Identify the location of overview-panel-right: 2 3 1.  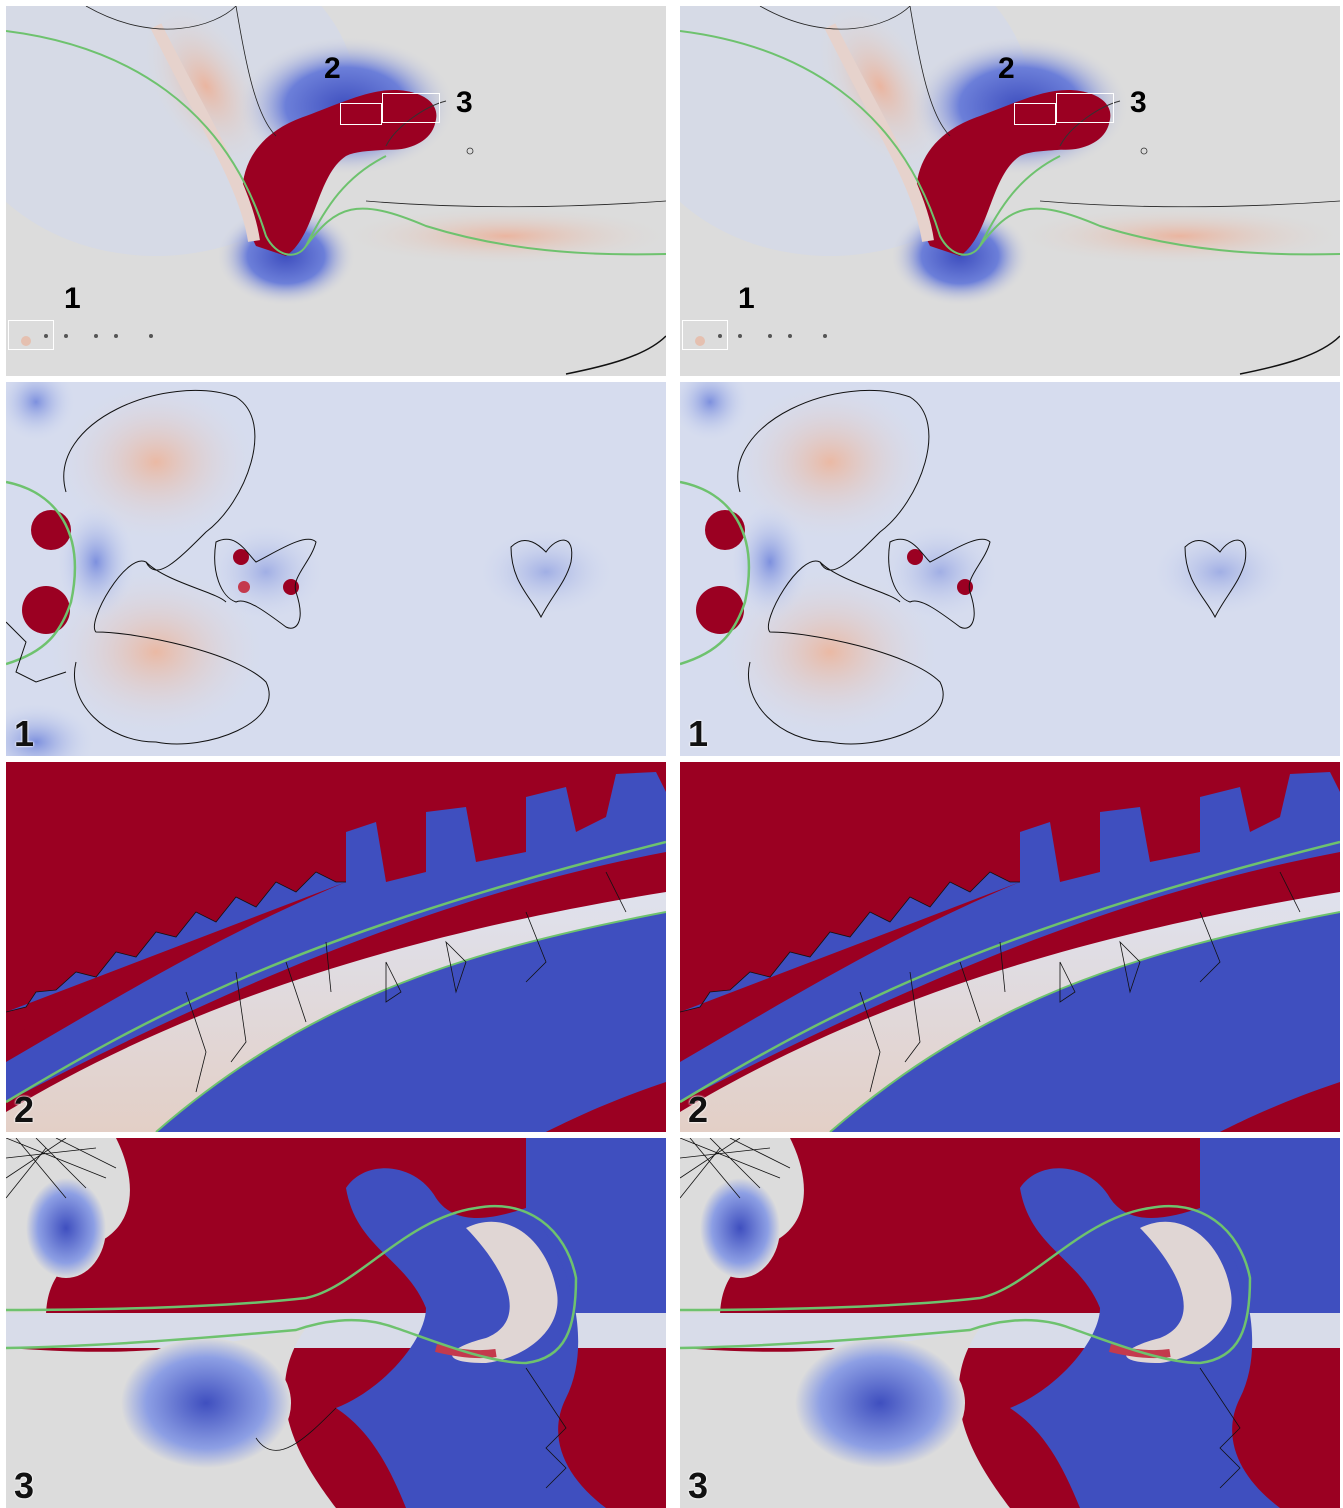
(1010, 191).